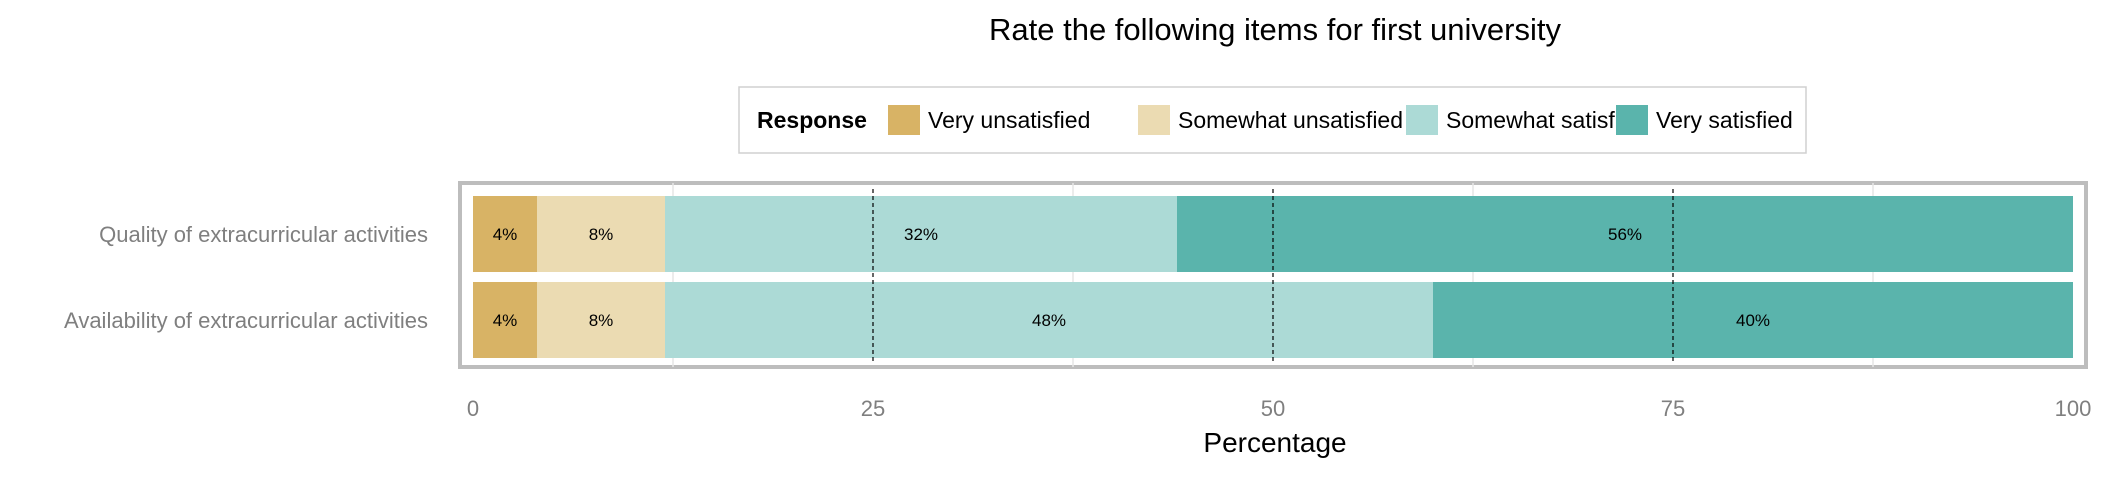  Describe the element at coordinates (1673, 408) in the screenshot. I see `x-tick-label: 75` at that location.